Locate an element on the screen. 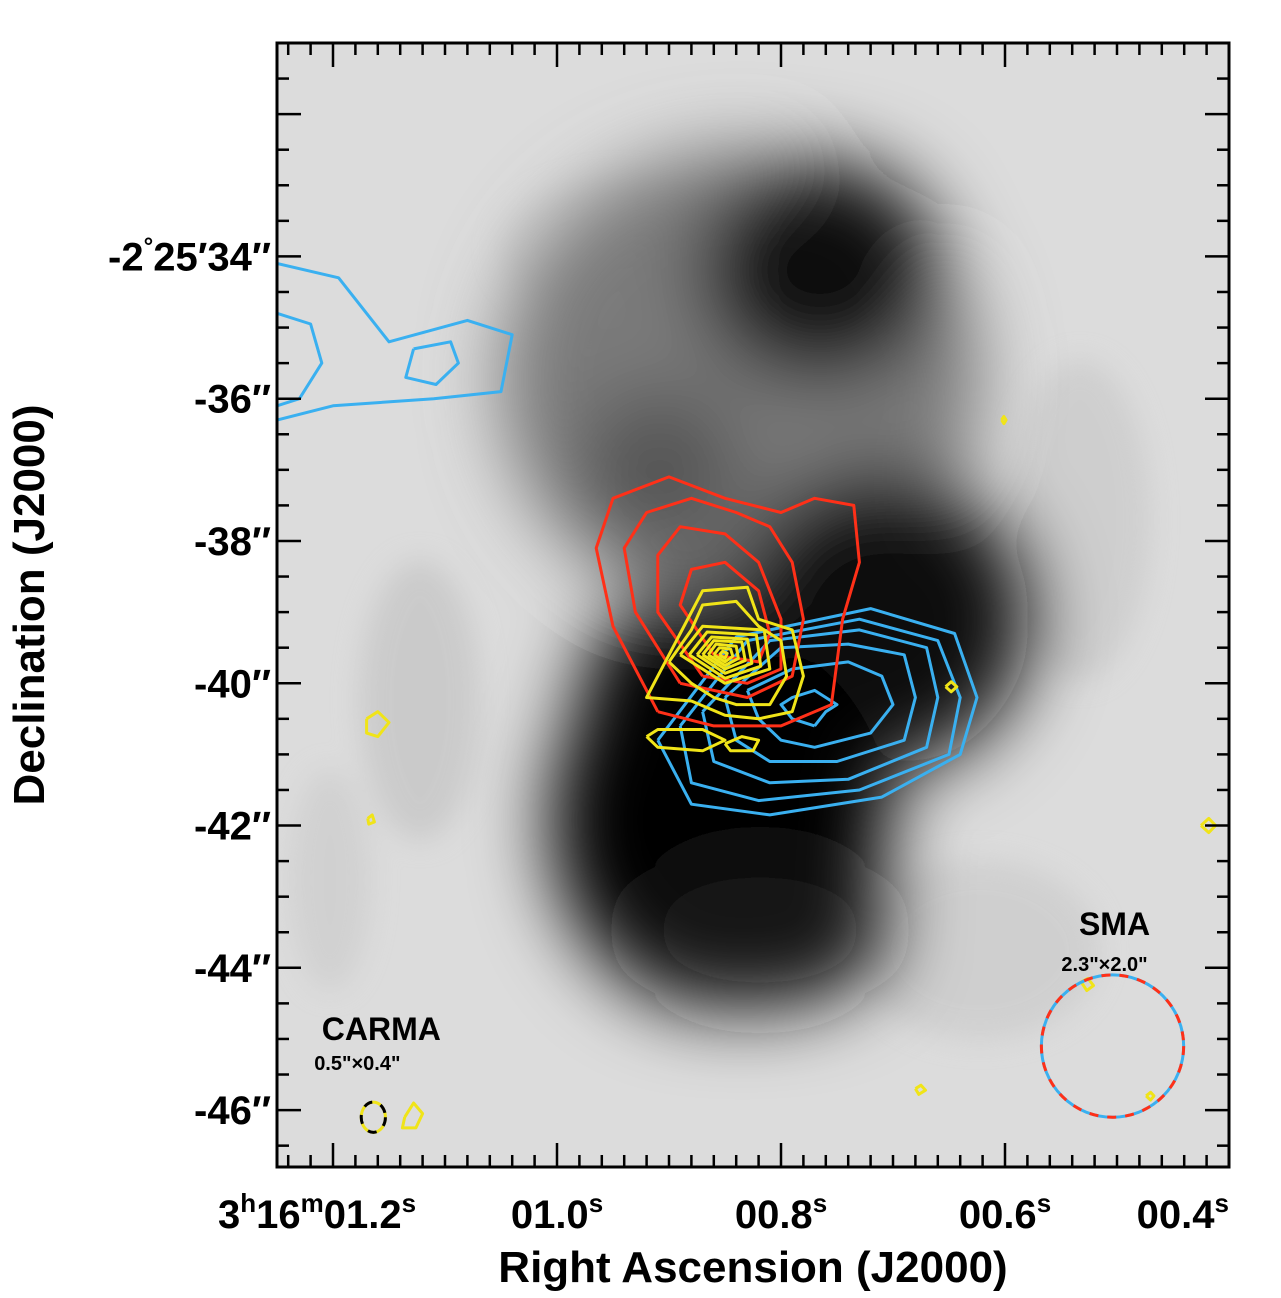 This screenshot has height=1298, width=1281. y-tick-label: -38″ is located at coordinates (232, 542).